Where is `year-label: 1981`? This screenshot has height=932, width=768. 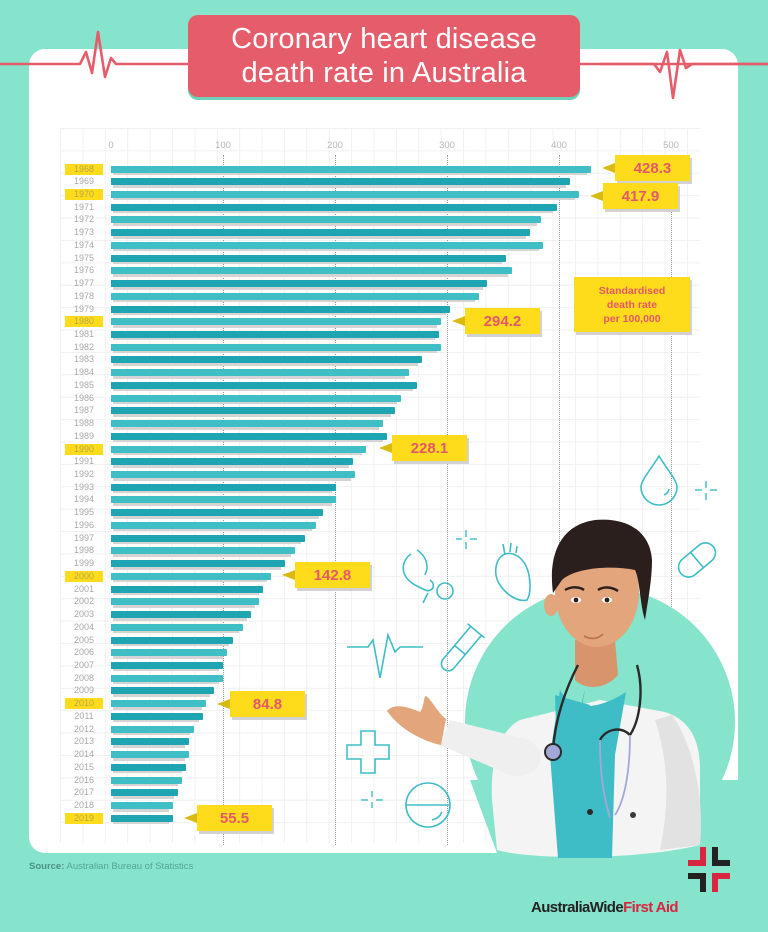
year-label: 1981 is located at coordinates (84, 333).